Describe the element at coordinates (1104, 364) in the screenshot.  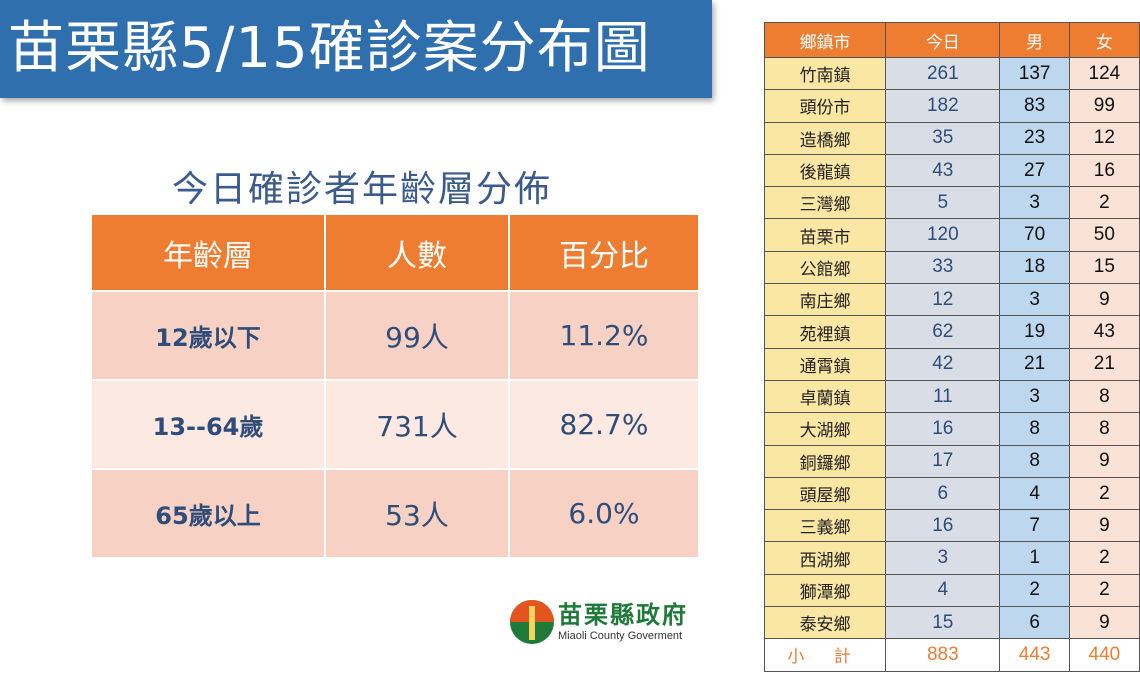
I see `female-cell: 21` at that location.